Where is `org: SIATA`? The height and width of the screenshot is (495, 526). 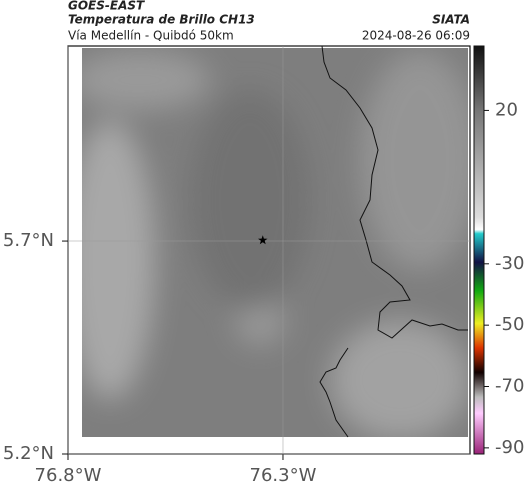 org: SIATA is located at coordinates (451, 20).